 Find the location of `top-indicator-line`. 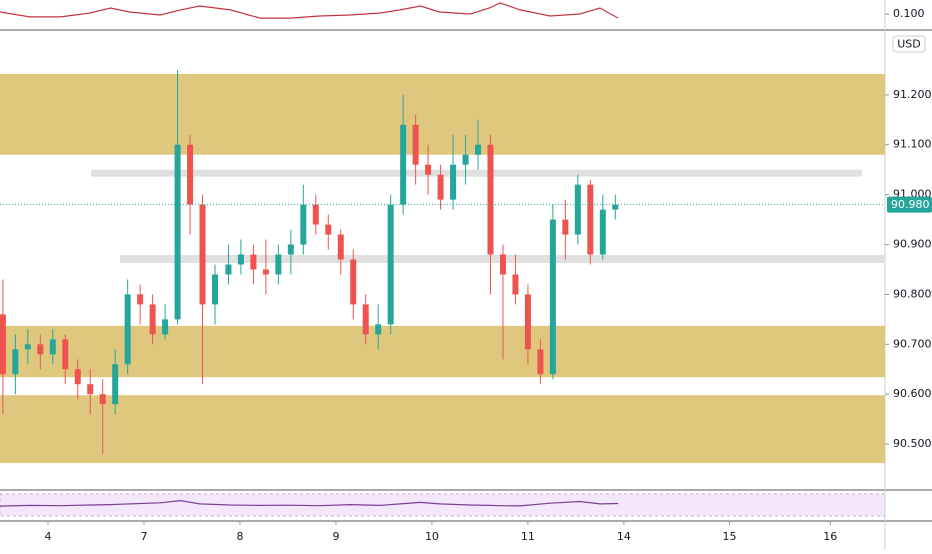

top-indicator-line is located at coordinates (309, 10).